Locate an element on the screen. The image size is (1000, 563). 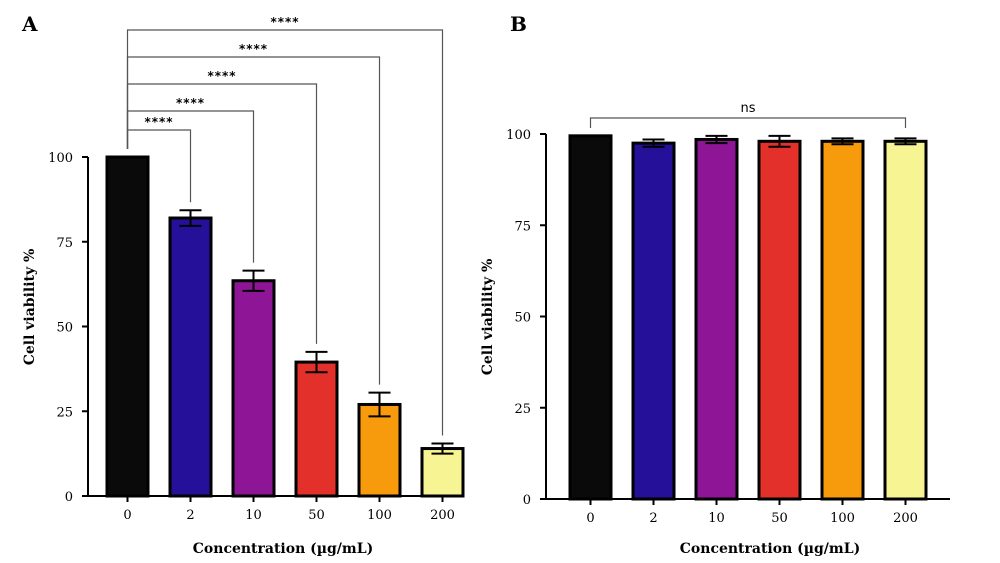
panel-b-y-axis-title: Cell viability % is located at coordinates (488, 317).